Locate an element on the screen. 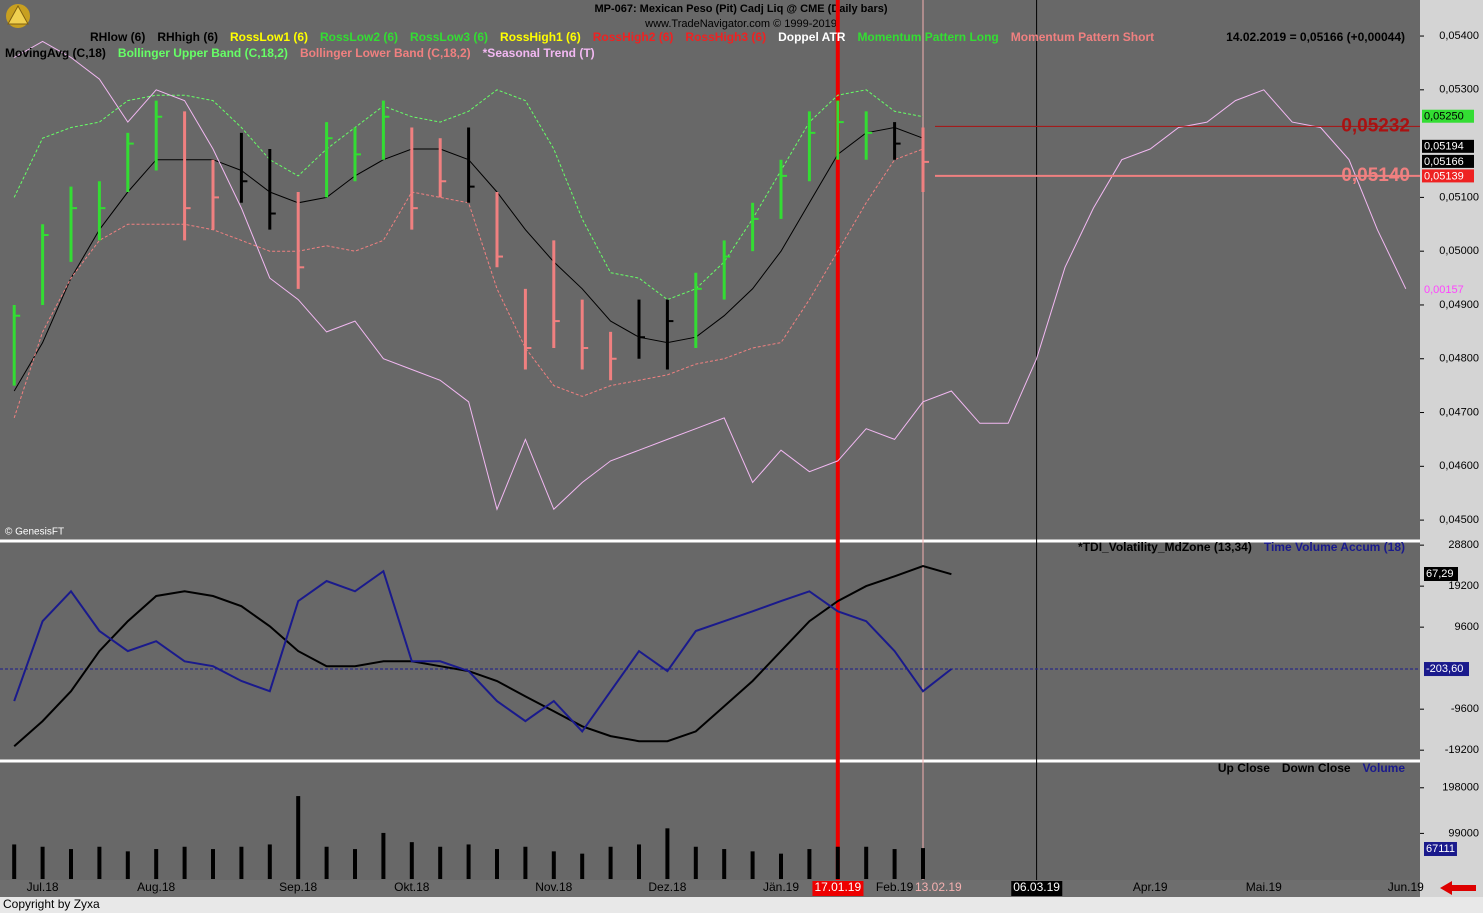  axis-background is located at coordinates (1451, 448).